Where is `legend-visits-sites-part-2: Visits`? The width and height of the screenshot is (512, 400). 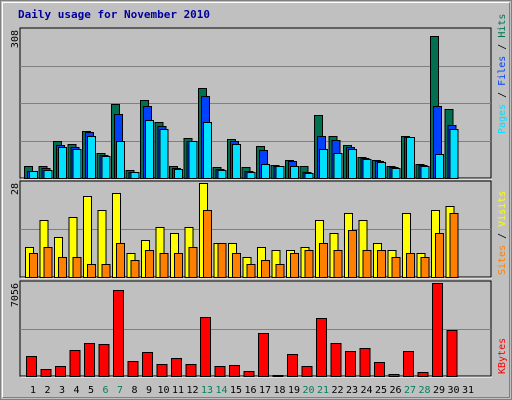 legend-visits-sites-part-2: Visits is located at coordinates (502, 209).